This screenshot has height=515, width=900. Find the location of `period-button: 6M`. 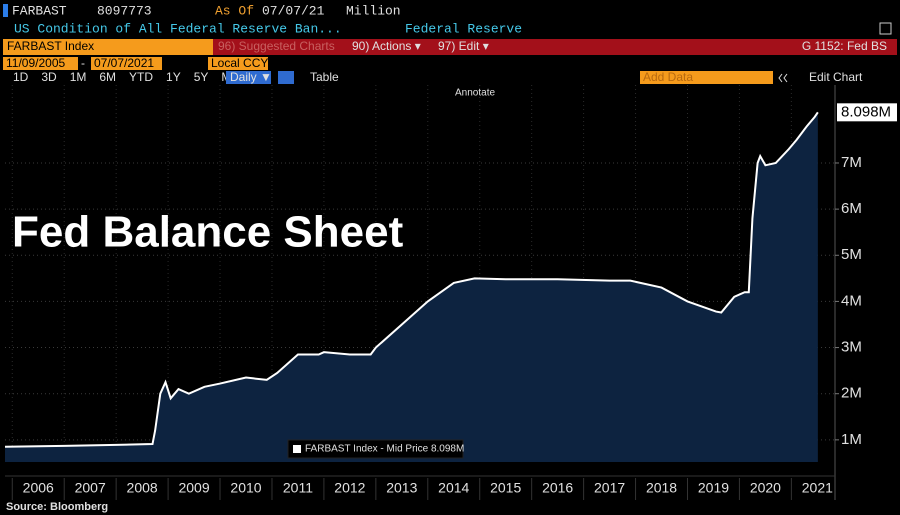

period-button: 6M is located at coordinates (107, 77).